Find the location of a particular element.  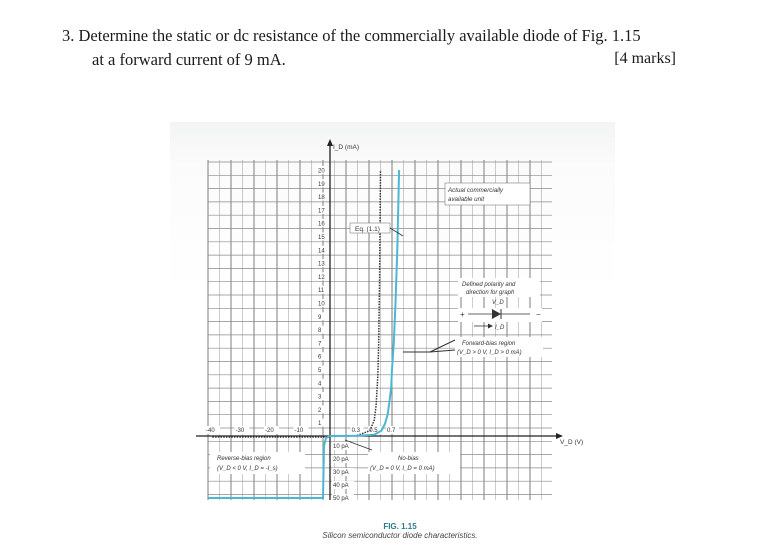

y-tick-label: 17 is located at coordinates (321, 211).